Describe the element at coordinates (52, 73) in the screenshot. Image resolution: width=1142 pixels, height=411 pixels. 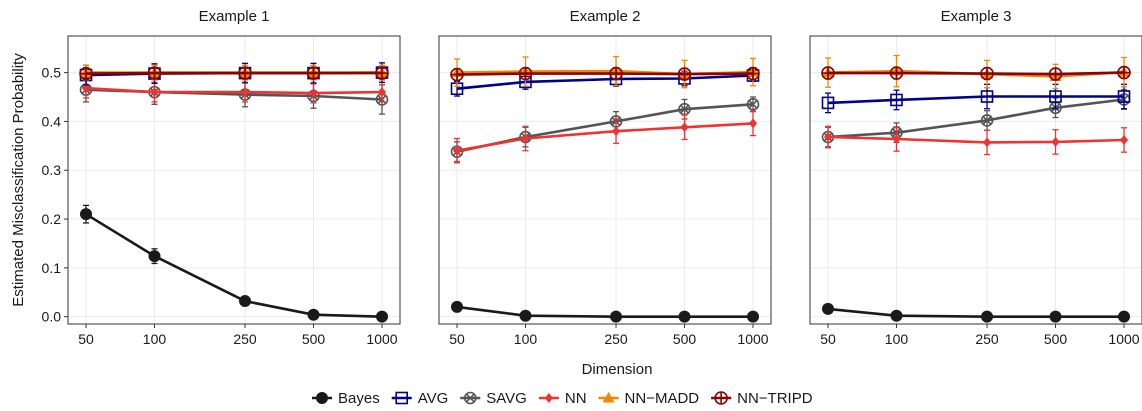
I see `y-tick-label: 0.5` at that location.